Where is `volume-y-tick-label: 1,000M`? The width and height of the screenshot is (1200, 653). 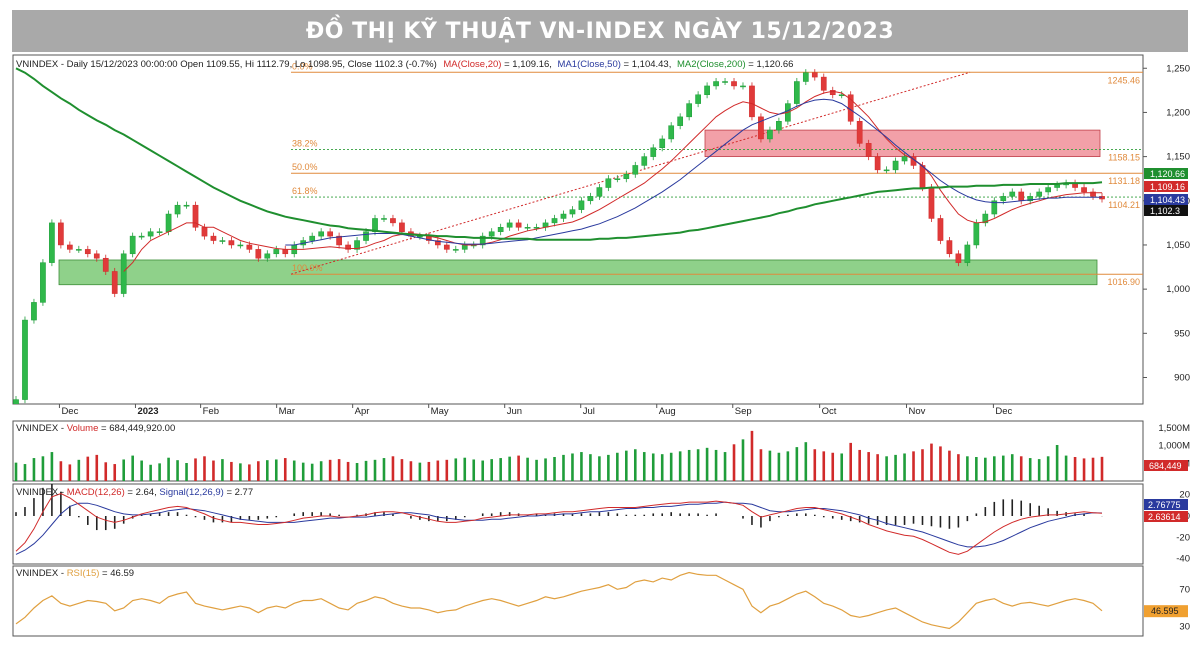 volume-y-tick-label: 1,000M is located at coordinates (1174, 446).